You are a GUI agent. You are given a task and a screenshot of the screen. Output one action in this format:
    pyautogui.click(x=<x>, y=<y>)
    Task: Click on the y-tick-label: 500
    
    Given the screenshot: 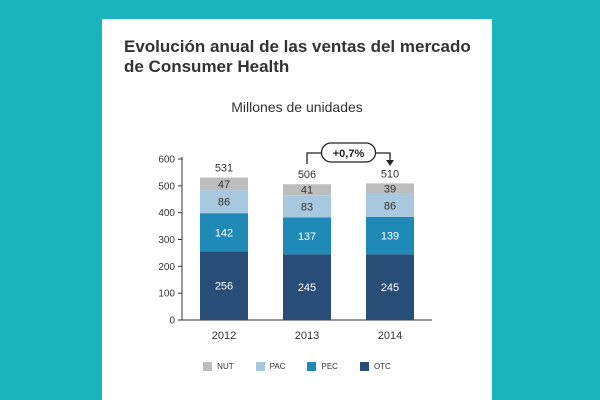 What is the action you would take?
    pyautogui.click(x=166, y=186)
    